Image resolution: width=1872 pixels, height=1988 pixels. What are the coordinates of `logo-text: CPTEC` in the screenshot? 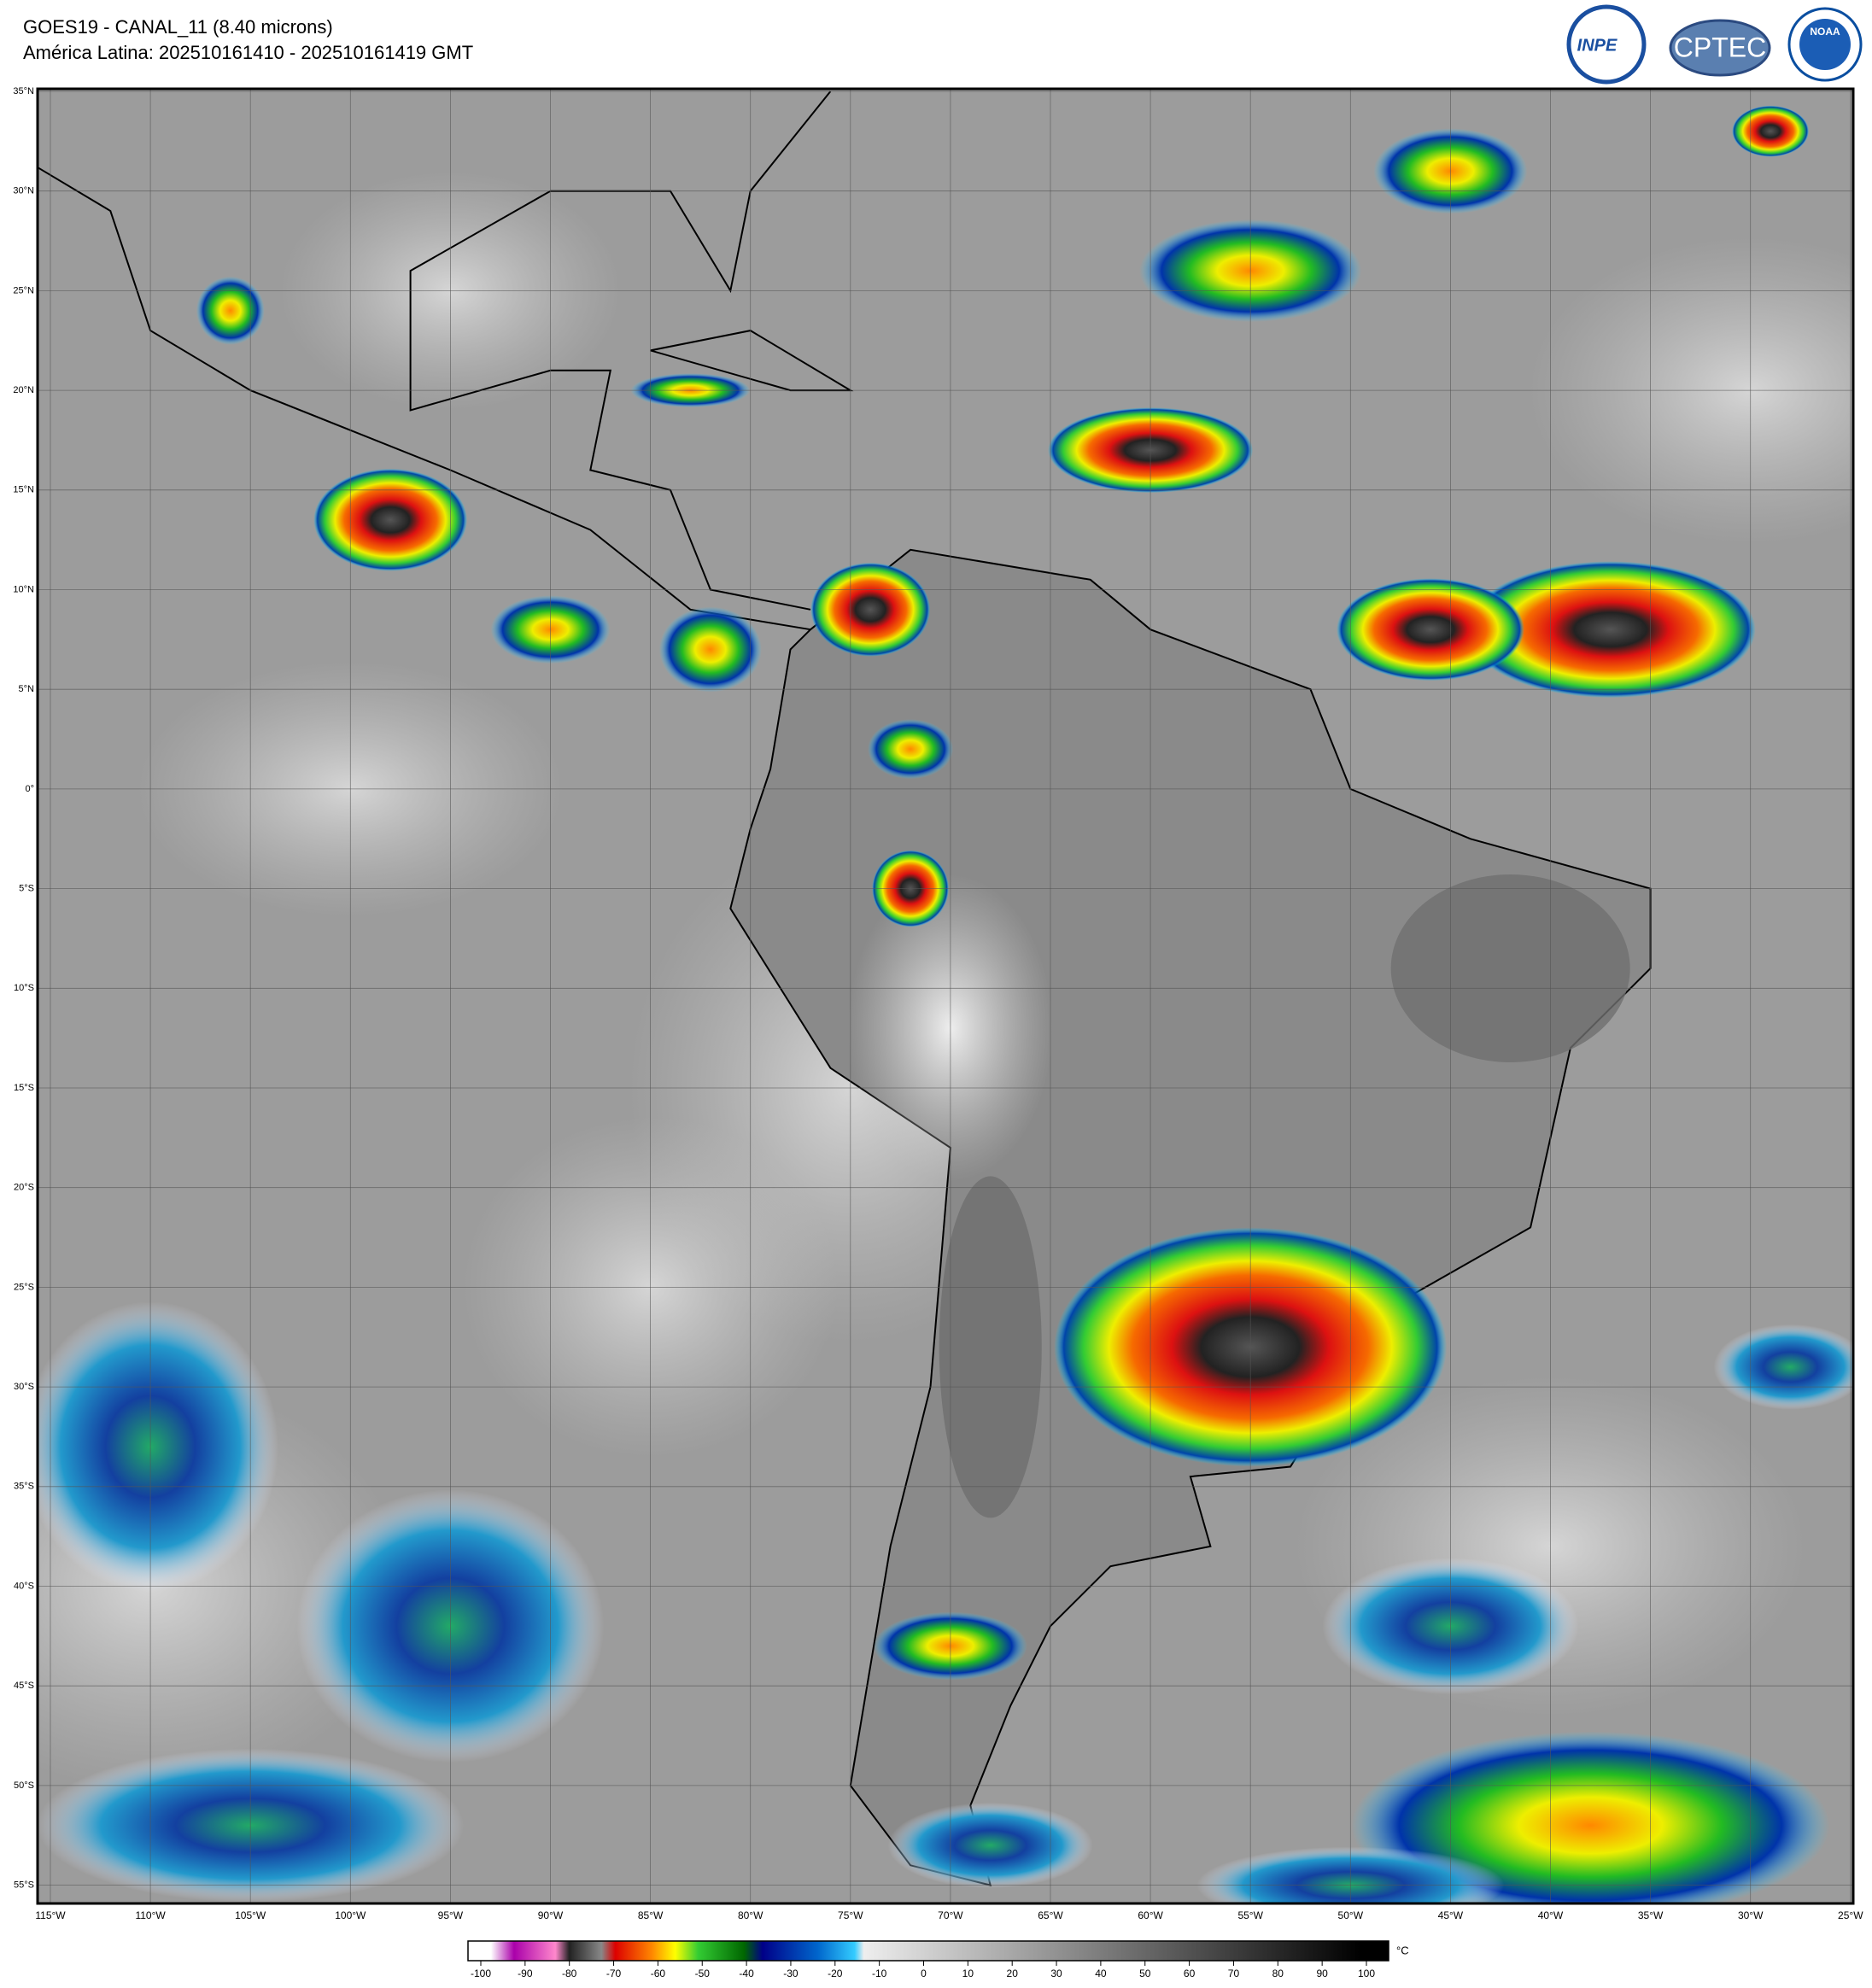 It's located at (1720, 47).